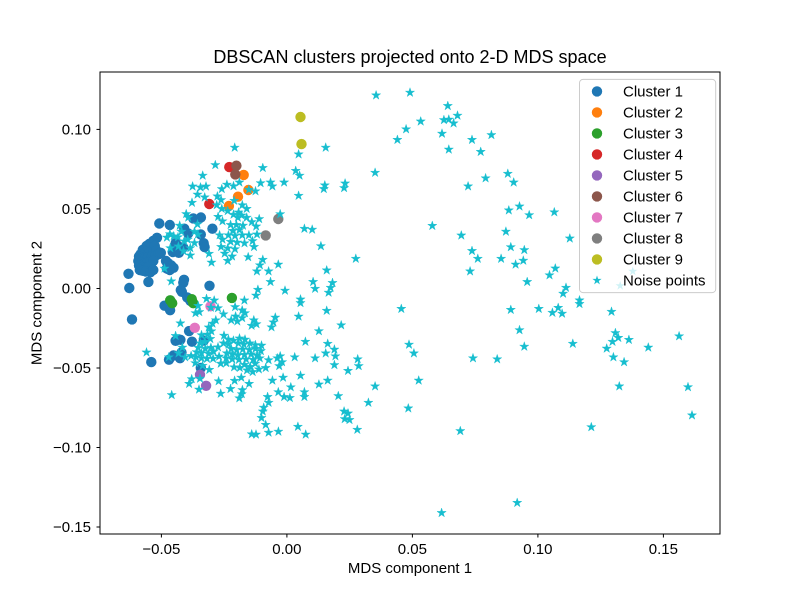 This screenshot has width=800, height=605. I want to click on svg-text: MDS component 1, so click(410, 568).